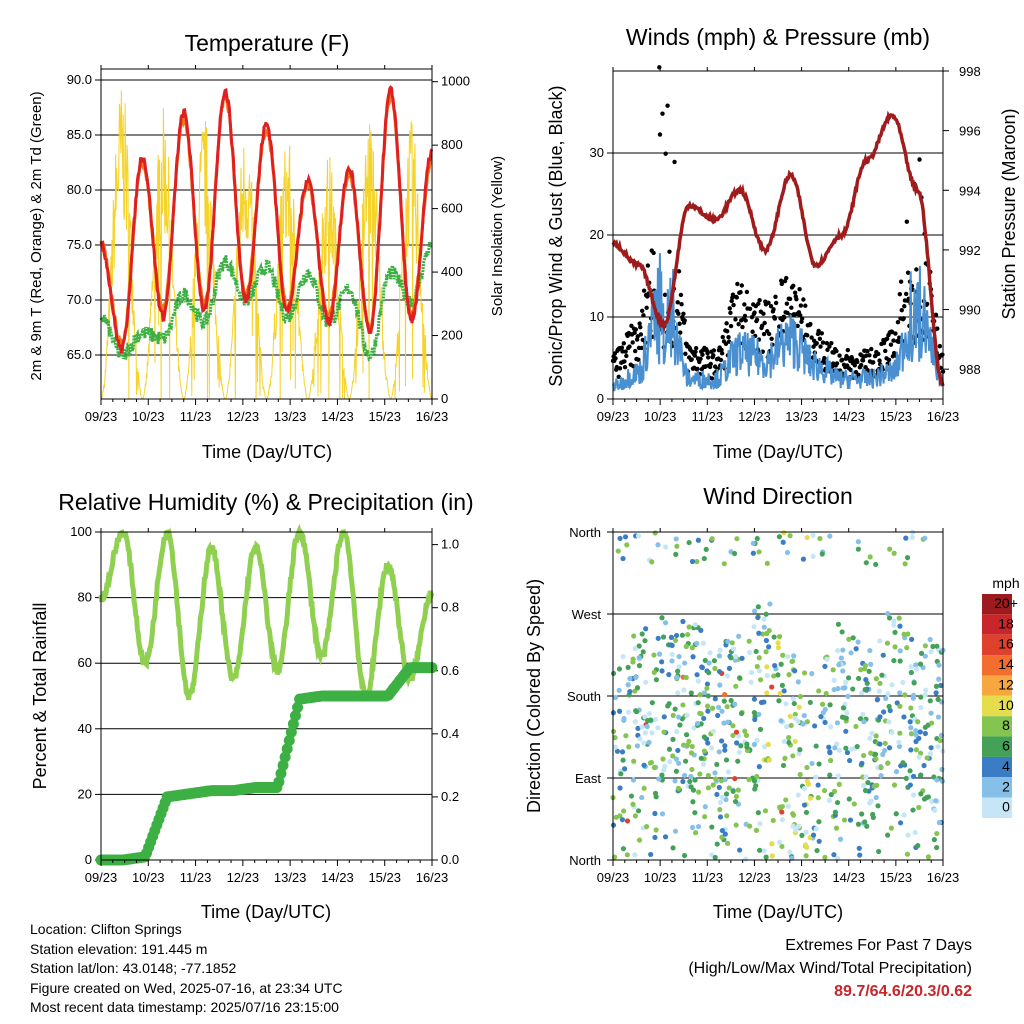  I want to click on humidity-xtick-label: 14/23, so click(337, 877).